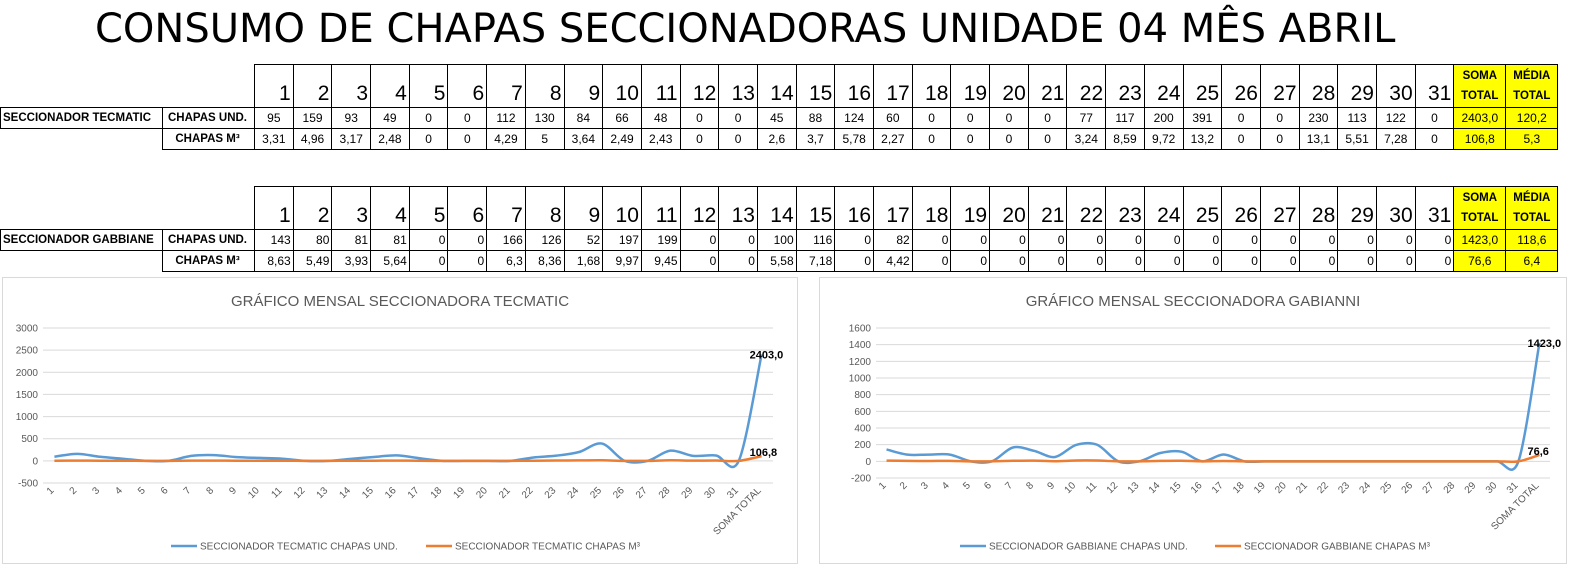 The width and height of the screenshot is (1570, 571). I want to click on x-tick-label: 5, so click(967, 486).